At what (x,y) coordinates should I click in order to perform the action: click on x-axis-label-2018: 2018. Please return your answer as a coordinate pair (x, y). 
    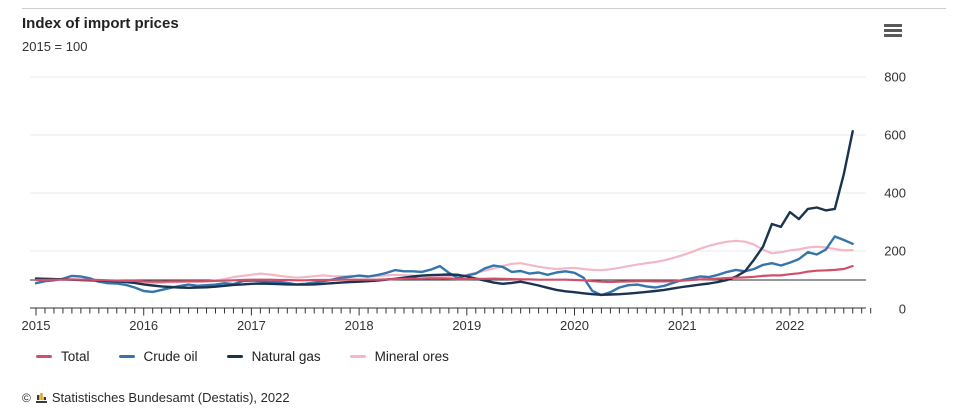
    Looking at the image, I should click on (359, 325).